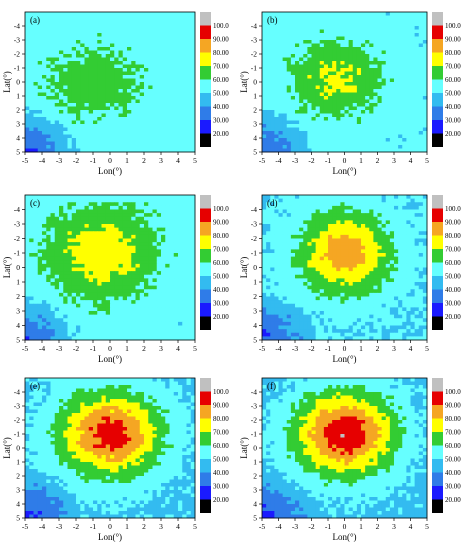 This screenshot has width=465, height=550. Describe the element at coordinates (205, 86) in the screenshot. I see `colorbar-swatch` at that location.